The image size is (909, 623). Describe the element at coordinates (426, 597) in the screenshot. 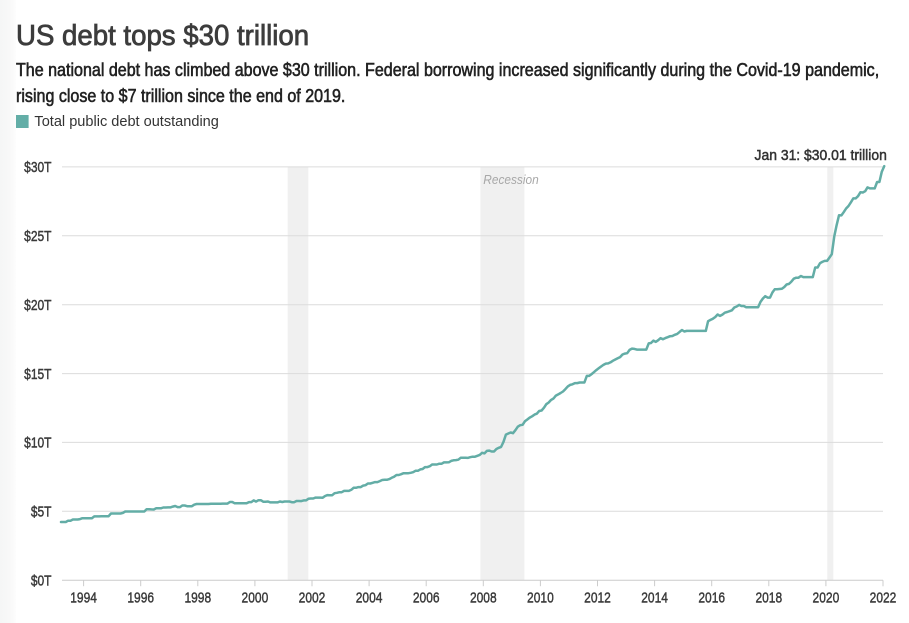

I see `svg-text: 2006` at that location.